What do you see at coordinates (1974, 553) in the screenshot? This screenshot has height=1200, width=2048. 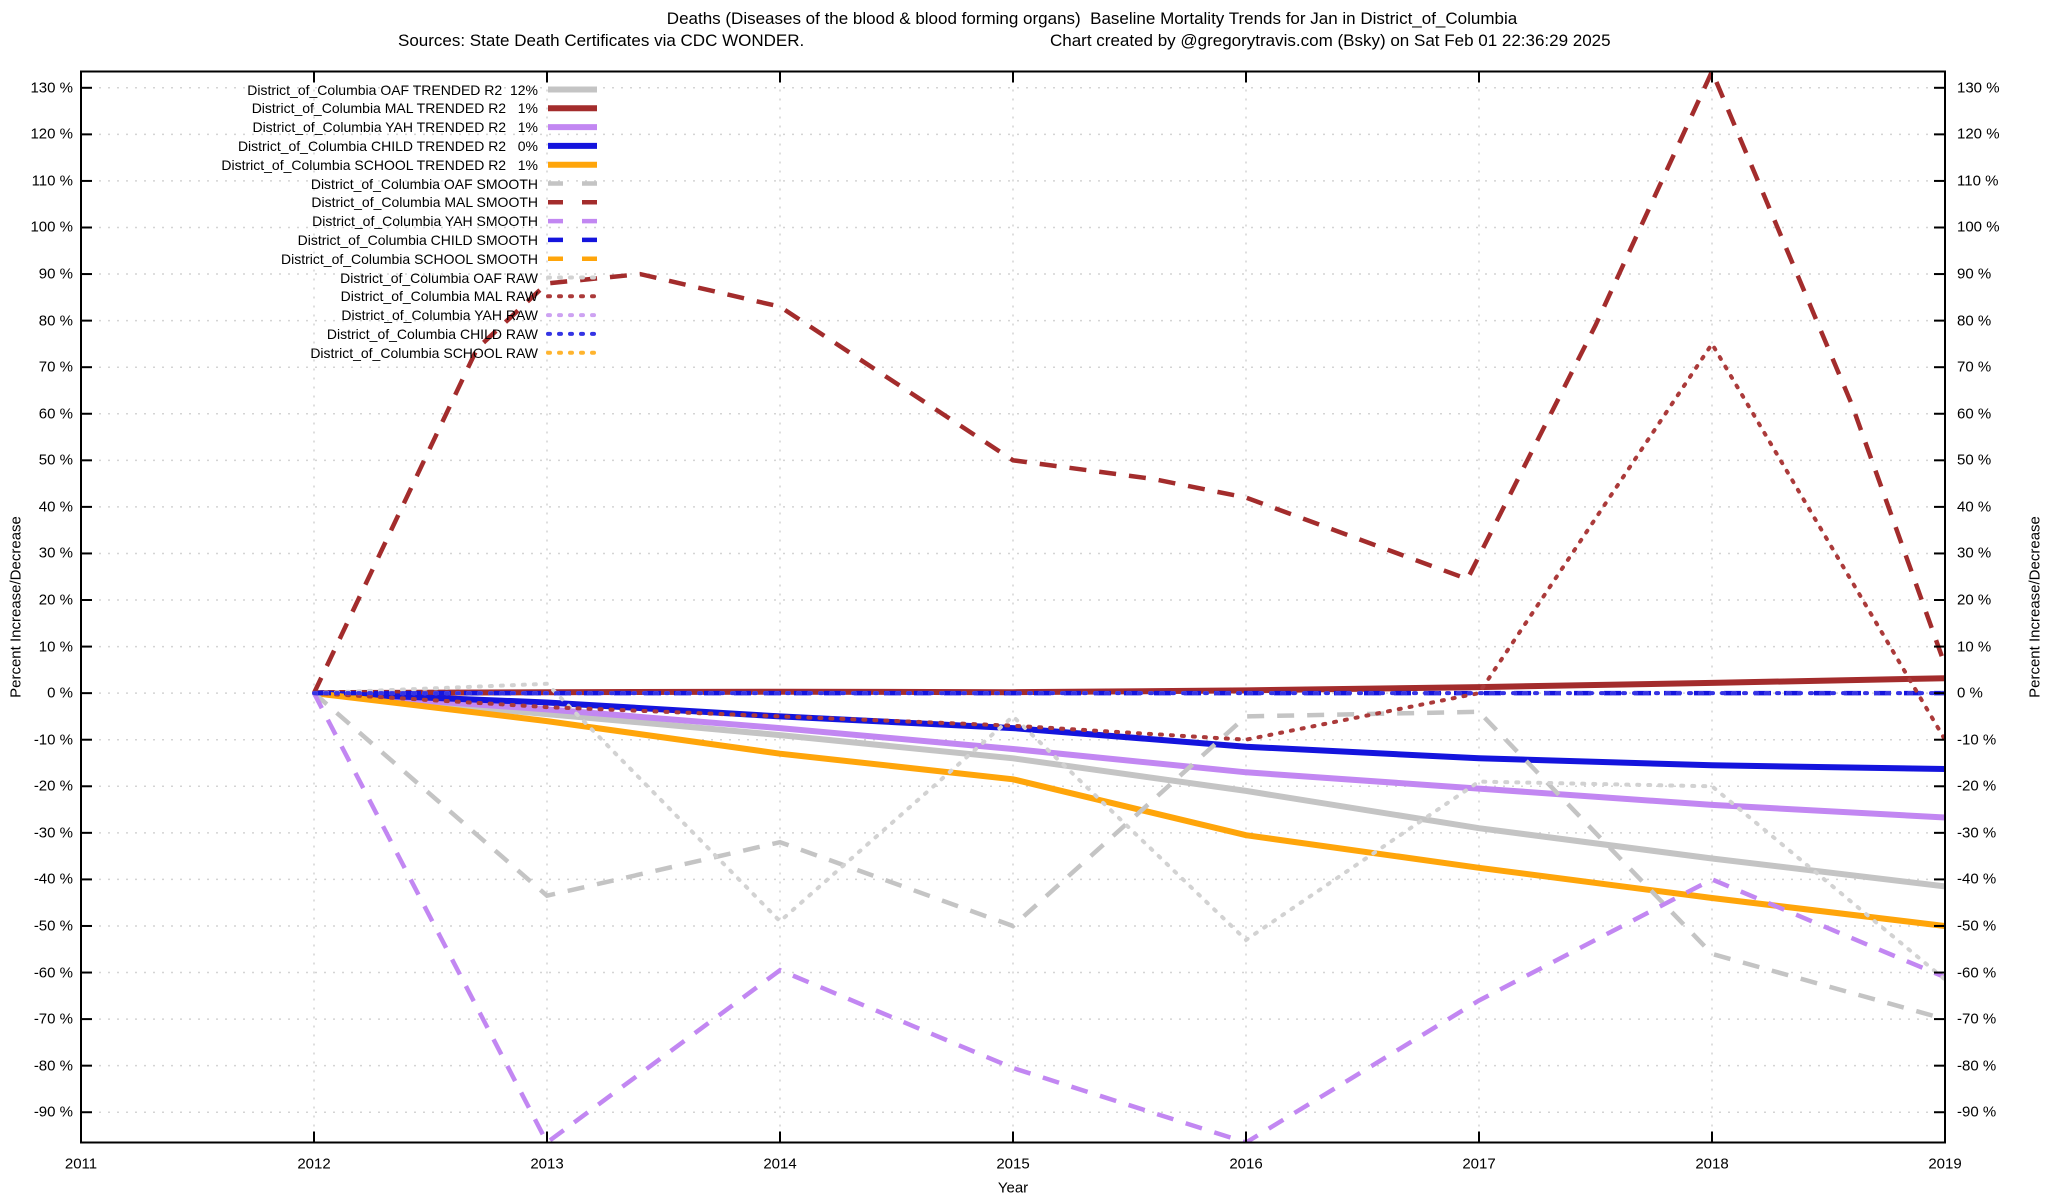 I see `y-tick-label-right: 30 %` at bounding box center [1974, 553].